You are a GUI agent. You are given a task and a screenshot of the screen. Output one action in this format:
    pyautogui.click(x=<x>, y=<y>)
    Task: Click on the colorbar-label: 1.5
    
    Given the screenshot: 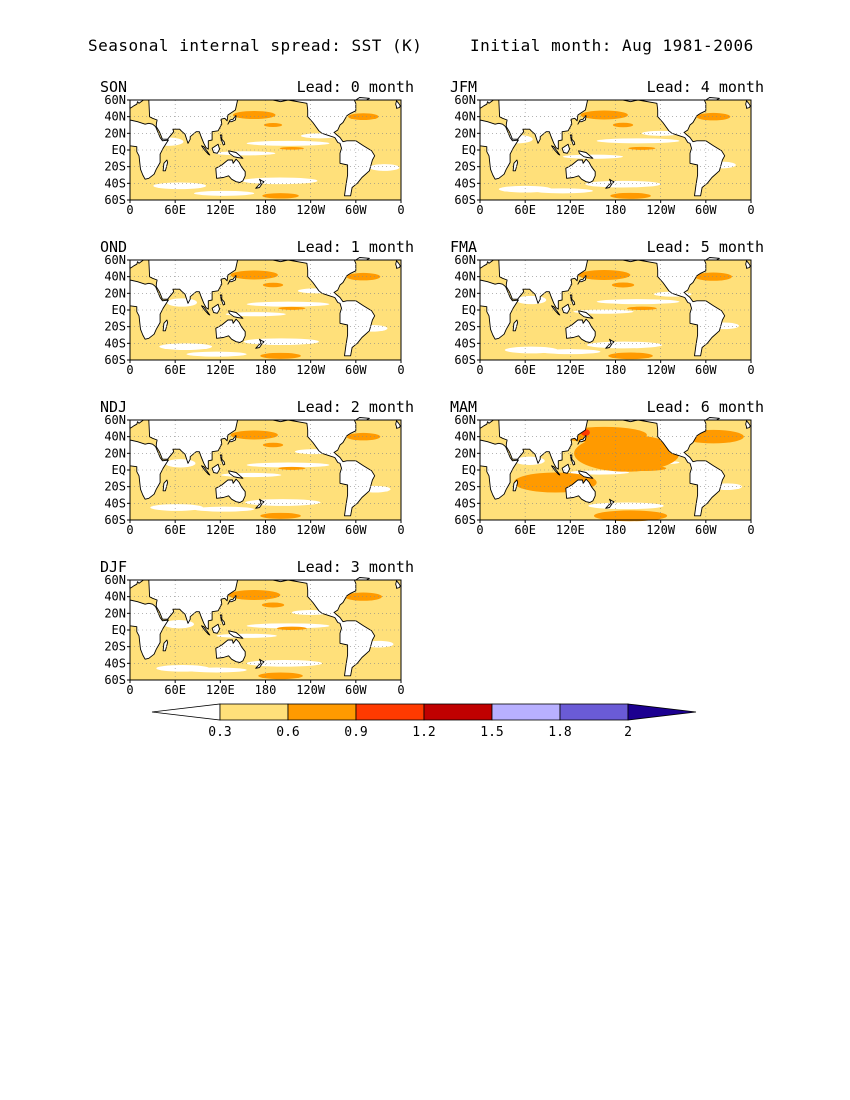 What is the action you would take?
    pyautogui.click(x=491, y=732)
    